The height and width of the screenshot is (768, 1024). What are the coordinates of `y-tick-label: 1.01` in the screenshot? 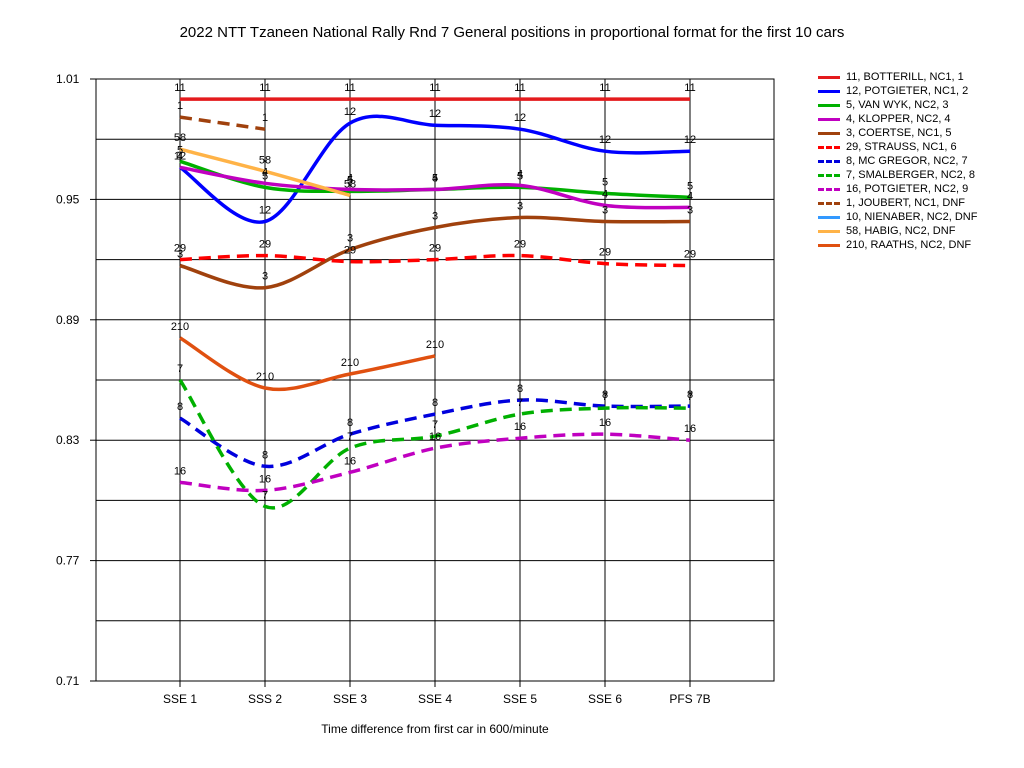 It's located at (68, 79).